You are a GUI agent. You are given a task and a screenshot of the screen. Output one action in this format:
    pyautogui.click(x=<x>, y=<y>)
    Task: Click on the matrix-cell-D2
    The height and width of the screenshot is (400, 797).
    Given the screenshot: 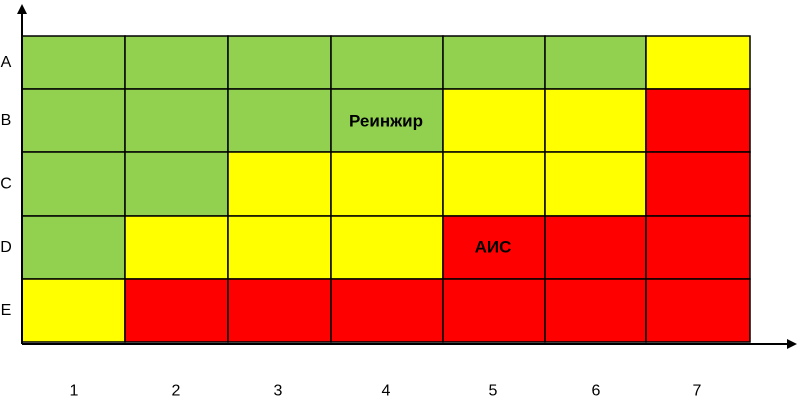 What is the action you would take?
    pyautogui.click(x=176, y=247)
    